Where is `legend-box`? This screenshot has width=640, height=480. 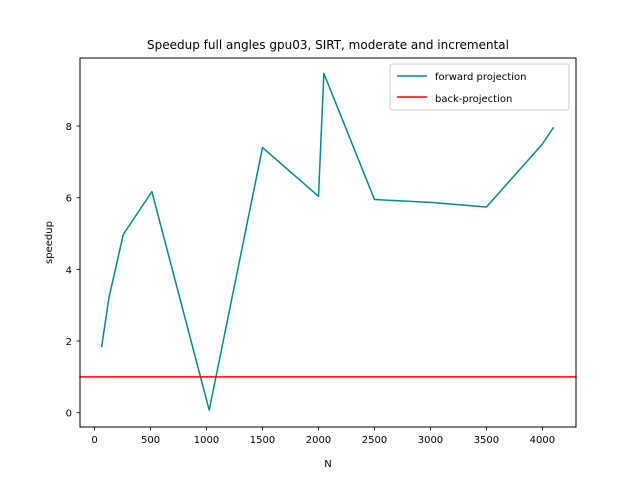 legend-box is located at coordinates (479, 87).